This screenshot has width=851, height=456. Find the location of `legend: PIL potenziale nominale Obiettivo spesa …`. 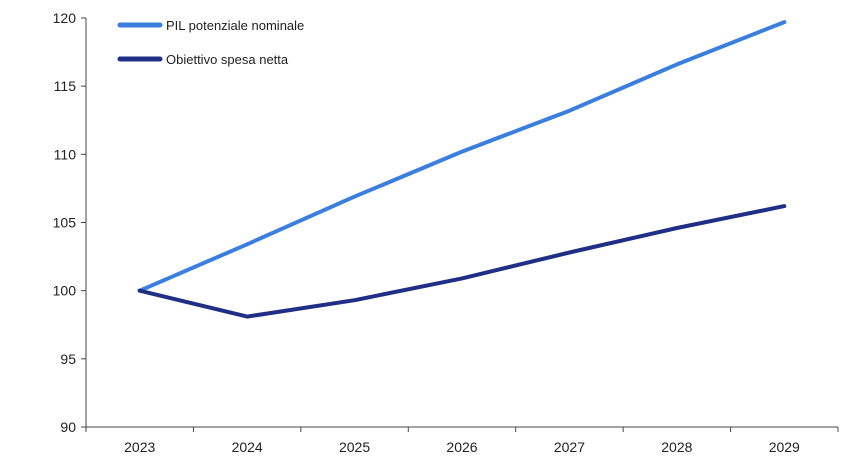

legend: PIL potenziale nominale Obiettivo spesa … is located at coordinates (210, 42).